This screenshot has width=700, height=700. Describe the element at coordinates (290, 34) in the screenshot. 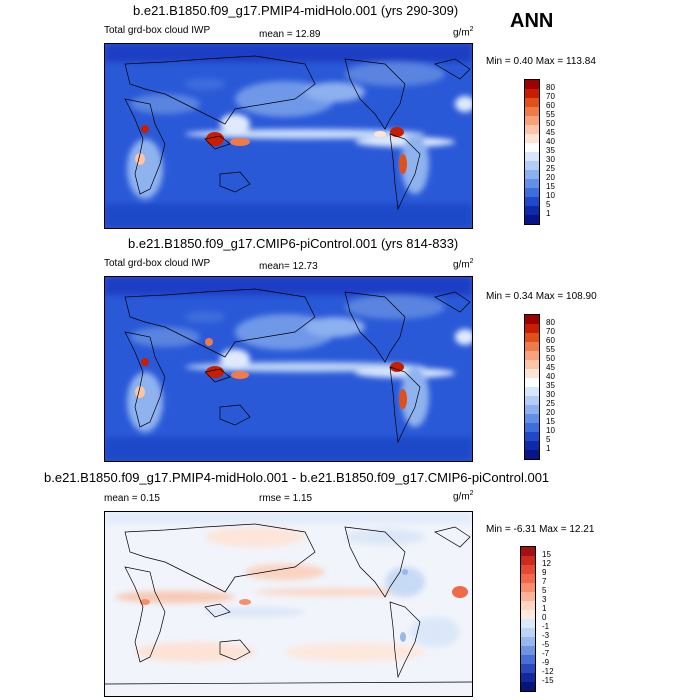

I see `panel1-mean: mean = 12.89` at that location.